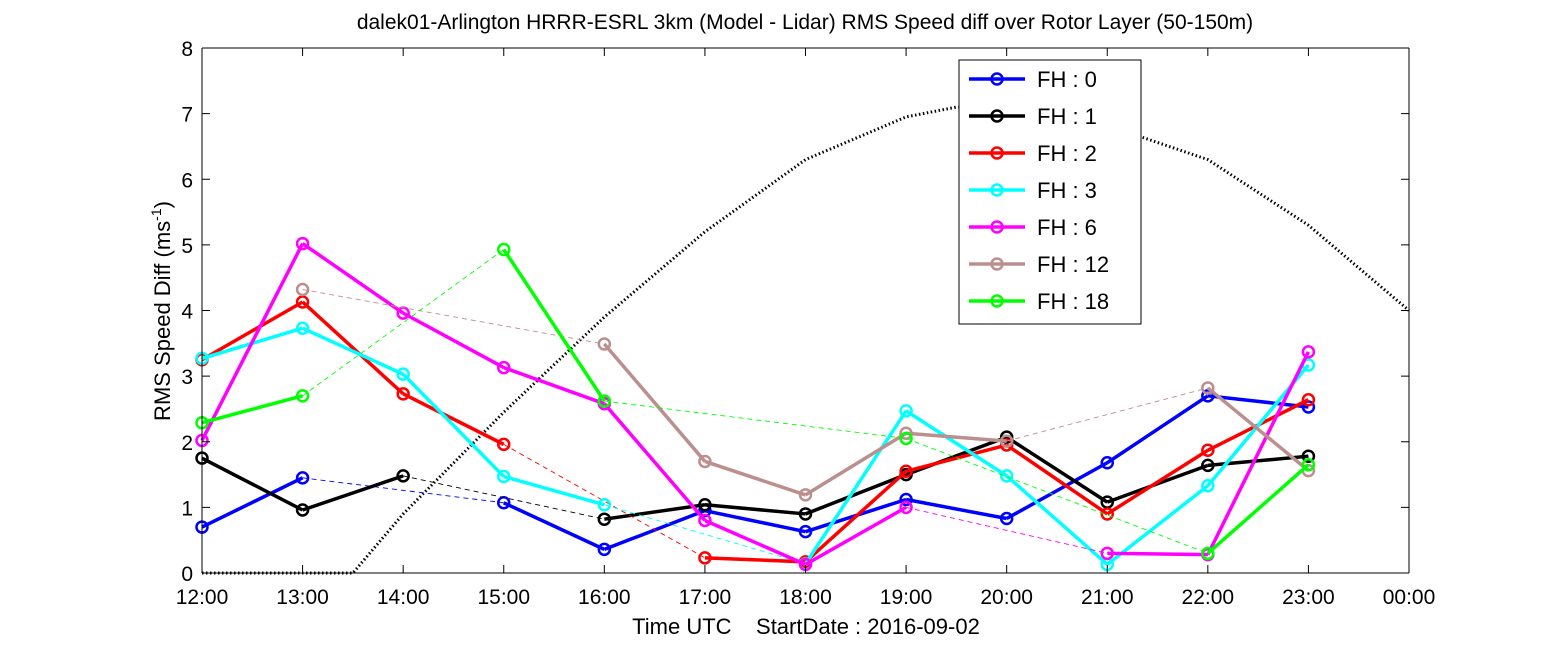  What do you see at coordinates (187, 49) in the screenshot?
I see `y-tick-label: 8` at bounding box center [187, 49].